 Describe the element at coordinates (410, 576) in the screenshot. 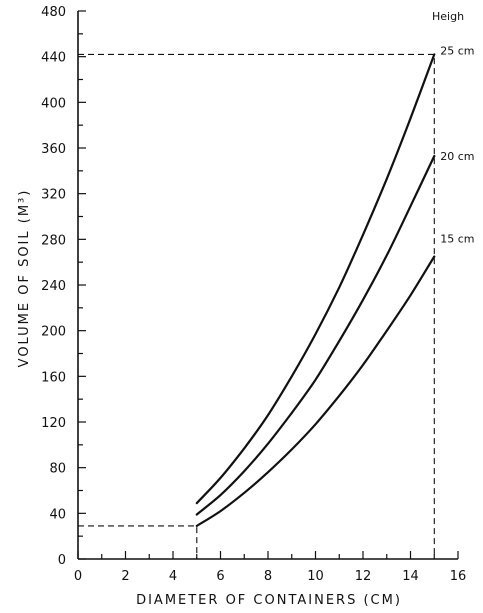

I see `x-tick-label: 14` at that location.